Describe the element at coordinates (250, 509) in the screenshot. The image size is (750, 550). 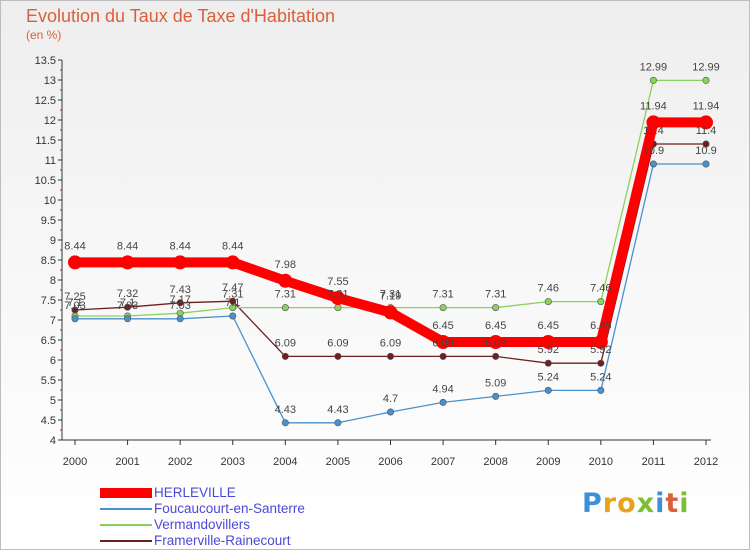
I see `legend-item: Foucaucourt-en-Santerre` at that location.